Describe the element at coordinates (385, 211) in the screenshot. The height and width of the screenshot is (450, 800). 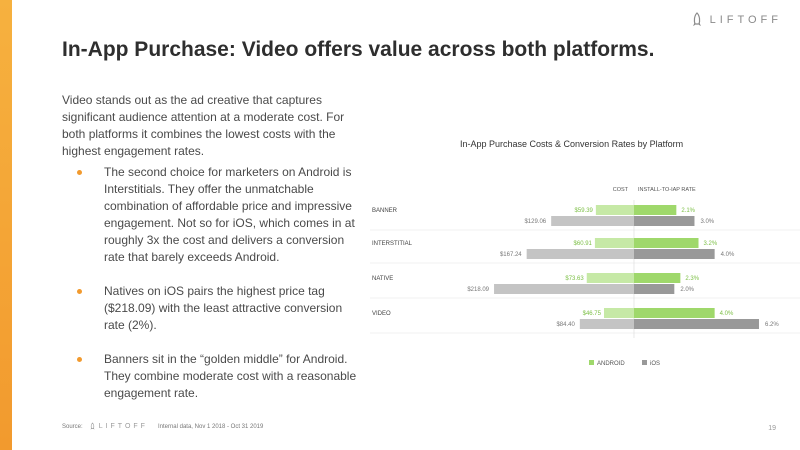
I see `category-label: BANNER` at that location.